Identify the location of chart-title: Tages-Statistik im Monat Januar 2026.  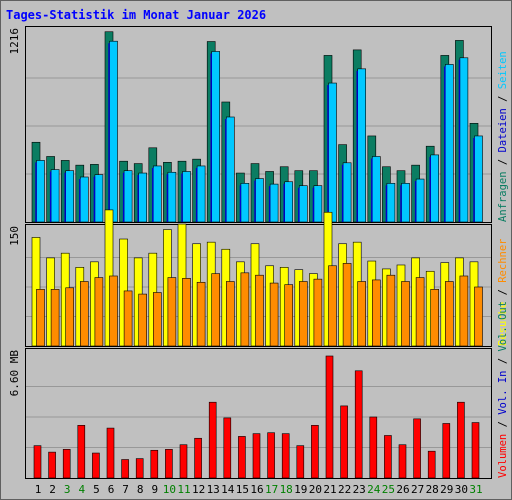
(136, 15).